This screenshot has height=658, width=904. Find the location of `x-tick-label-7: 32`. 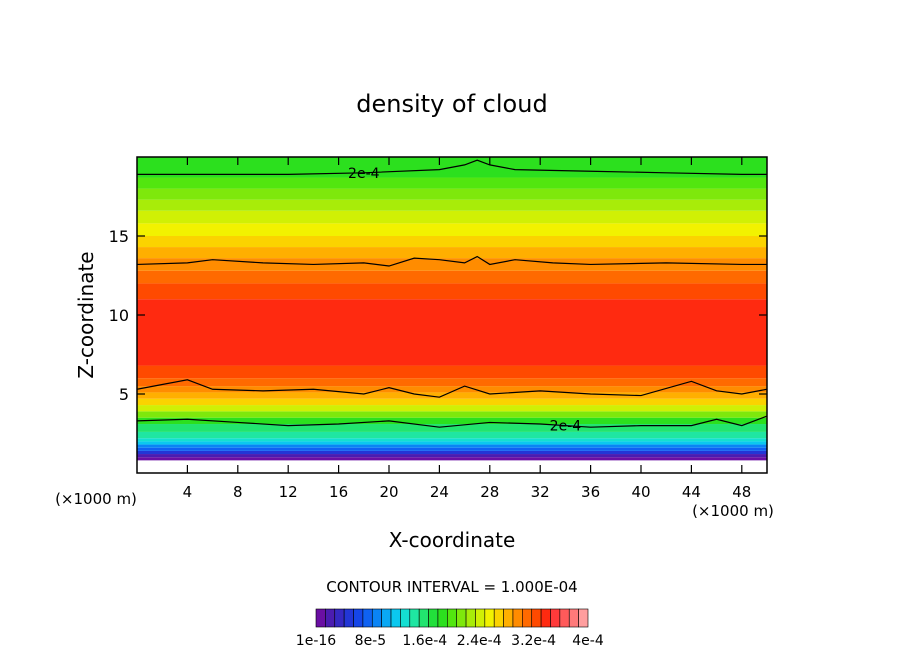

x-tick-label-7: 32 is located at coordinates (540, 492).